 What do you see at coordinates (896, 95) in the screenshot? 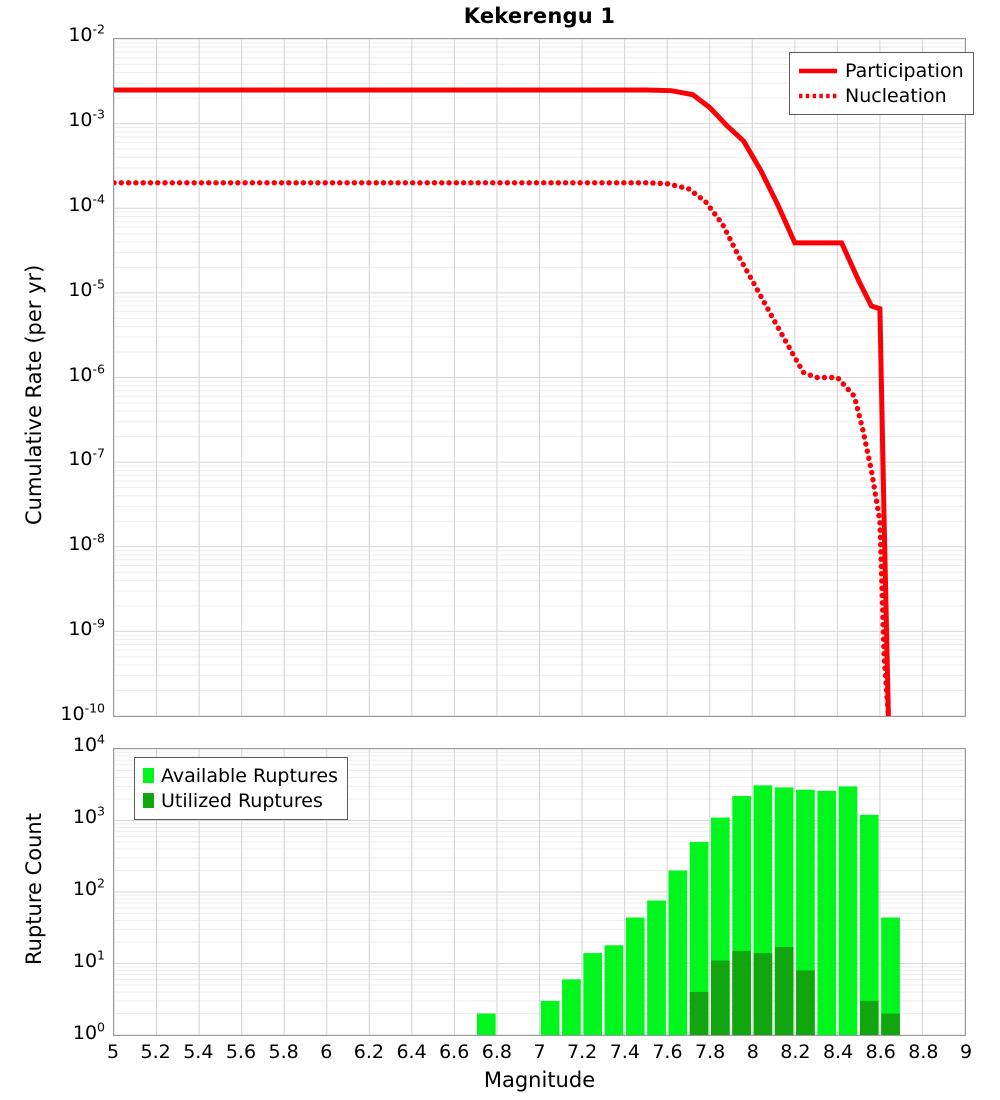
I see `legend-label-nucleation: Nucleation` at bounding box center [896, 95].